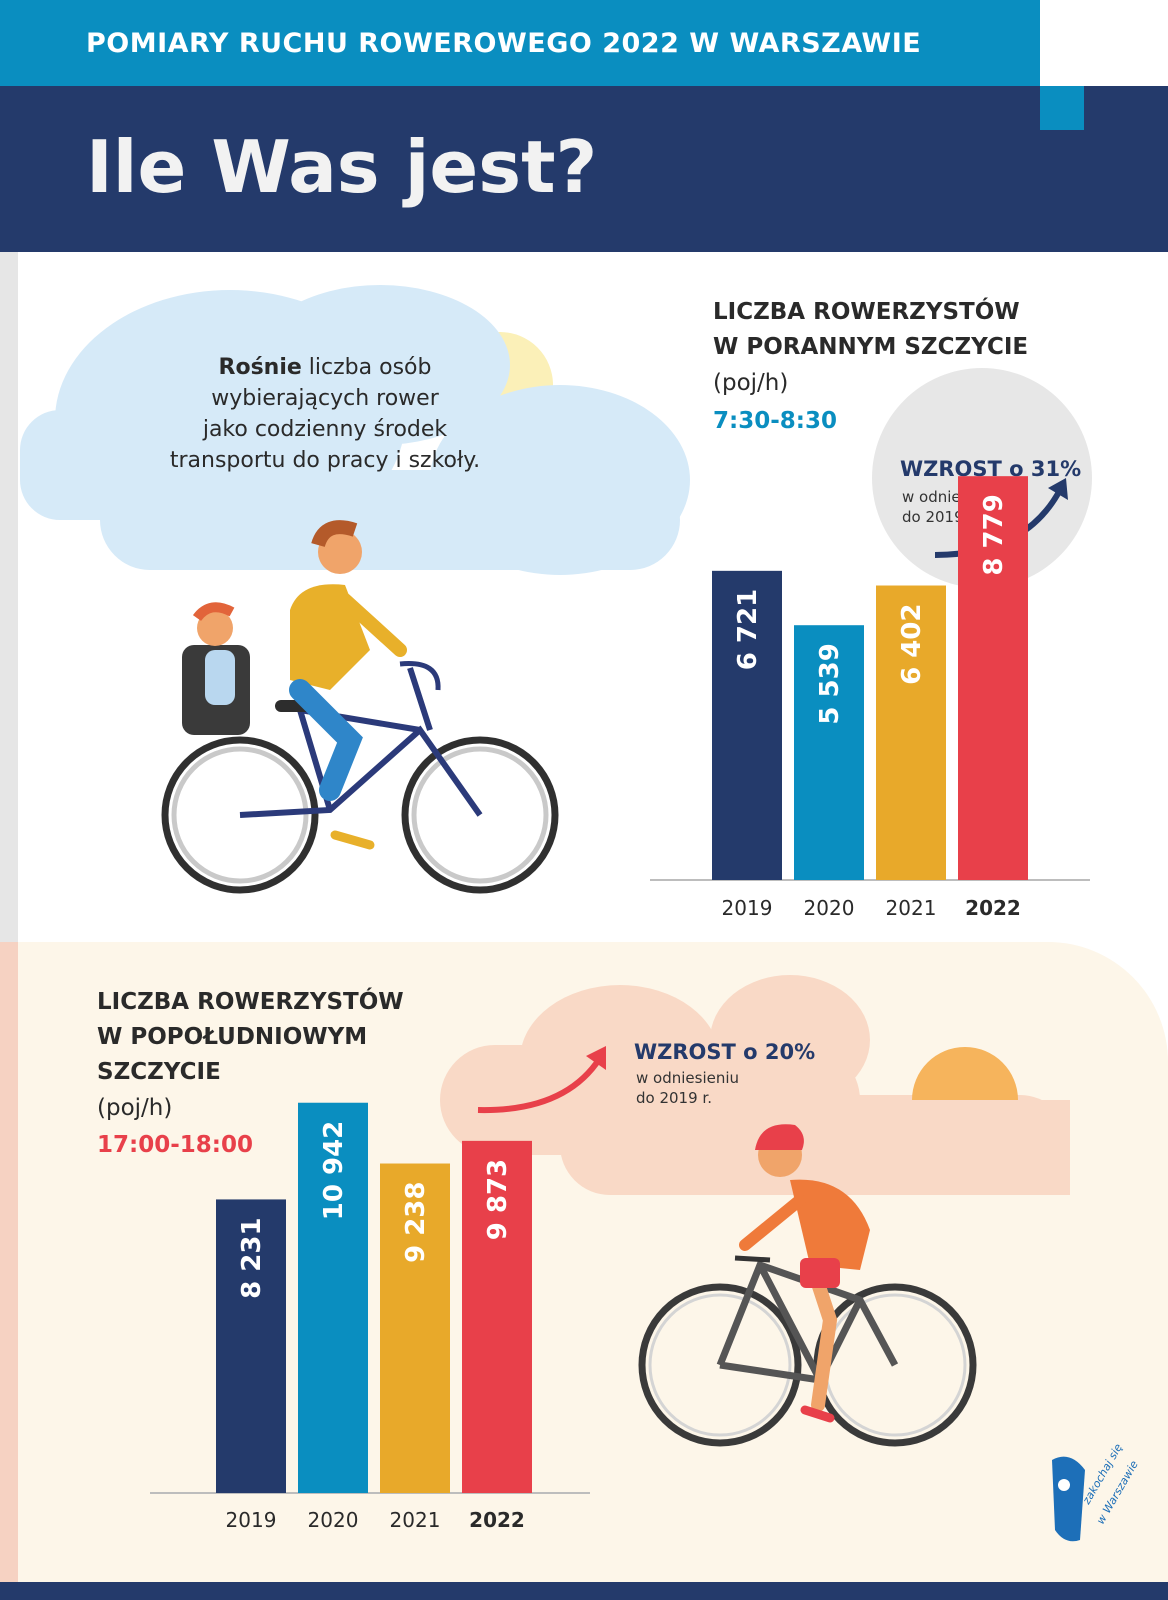 The width and height of the screenshot is (1168, 1600). Describe the element at coordinates (366, 367) in the screenshot. I see `cloud-message-line1: liczba osób` at that location.